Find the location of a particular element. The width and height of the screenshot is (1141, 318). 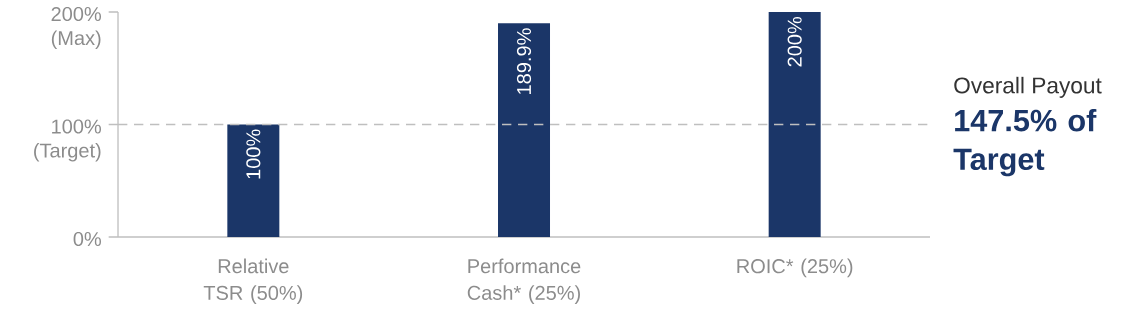

data-label: 100% is located at coordinates (253, 154).